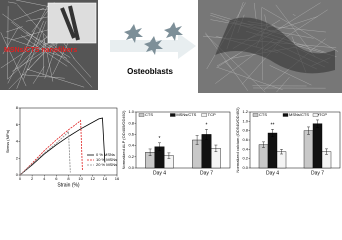 This screenshot has height=240, width=342. I want to click on inset-fiber, so click(70, 23).